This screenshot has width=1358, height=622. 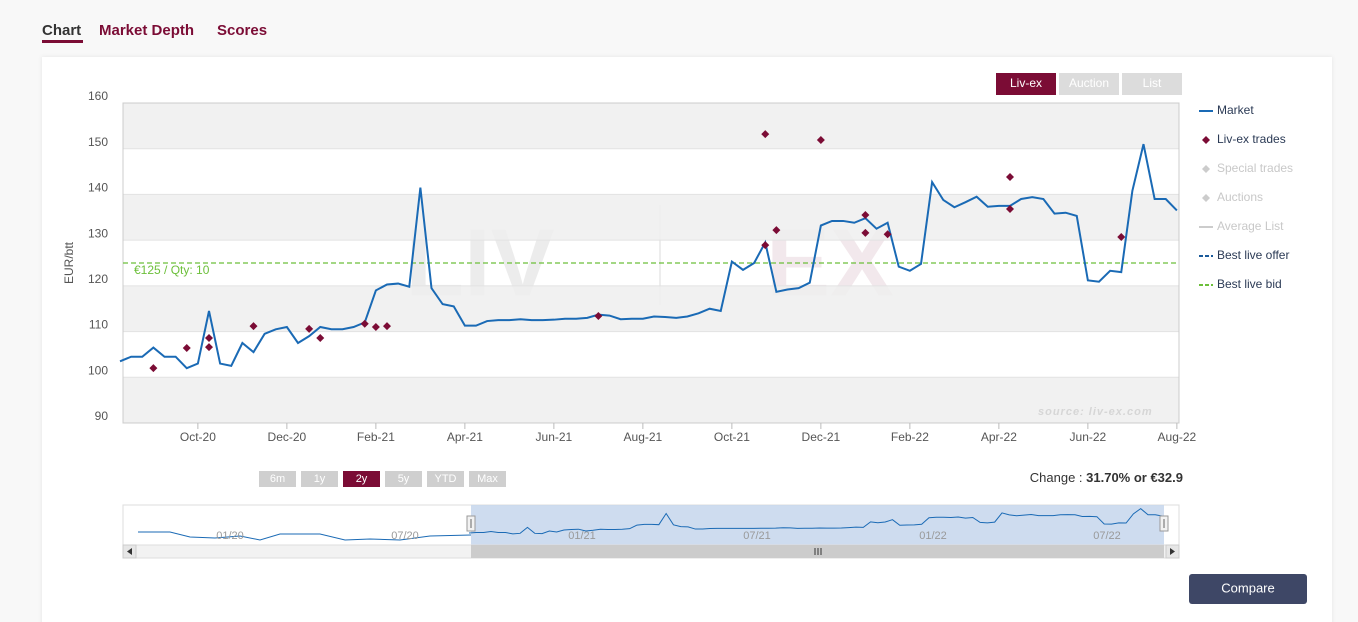 What do you see at coordinates (643, 437) in the screenshot?
I see `x-tick-label: Aug-21` at bounding box center [643, 437].